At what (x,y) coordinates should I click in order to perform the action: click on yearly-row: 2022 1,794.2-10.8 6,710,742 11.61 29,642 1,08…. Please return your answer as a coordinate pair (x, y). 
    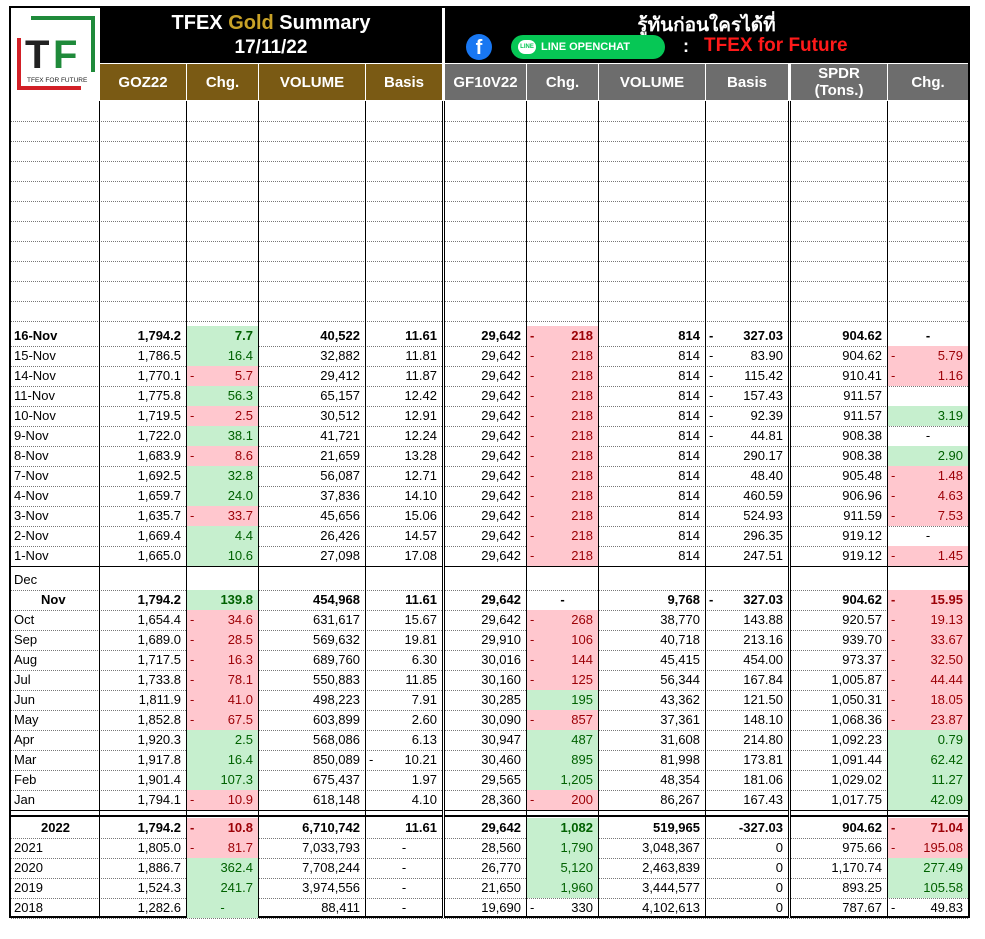
    Looking at the image, I should click on (489, 828).